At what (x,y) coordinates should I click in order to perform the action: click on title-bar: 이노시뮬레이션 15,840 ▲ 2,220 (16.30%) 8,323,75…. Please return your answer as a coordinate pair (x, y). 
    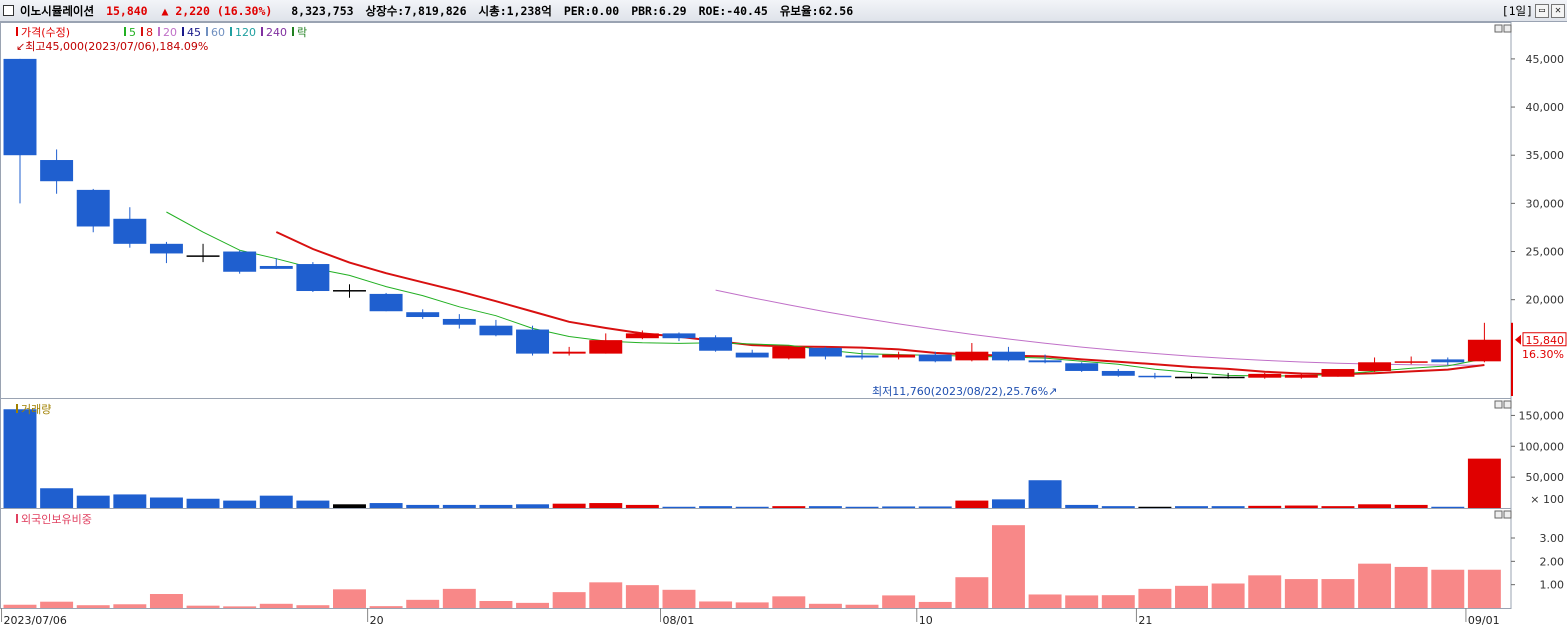
    Looking at the image, I should click on (783, 11).